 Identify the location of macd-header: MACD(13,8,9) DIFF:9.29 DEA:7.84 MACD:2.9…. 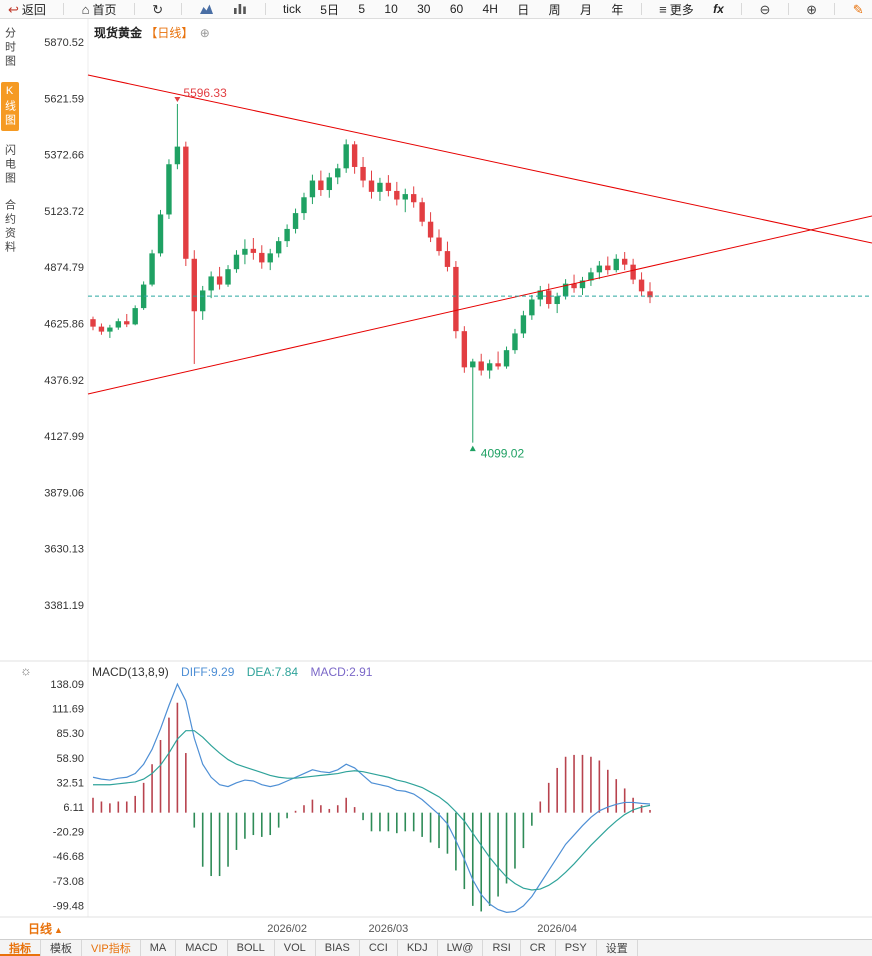
(236, 672).